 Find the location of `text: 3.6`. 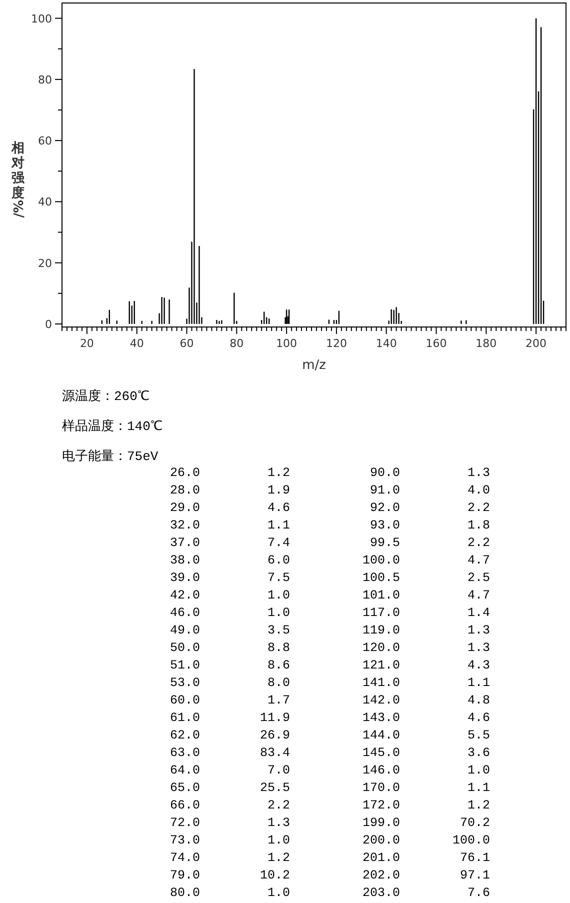

text: 3.6 is located at coordinates (478, 753).